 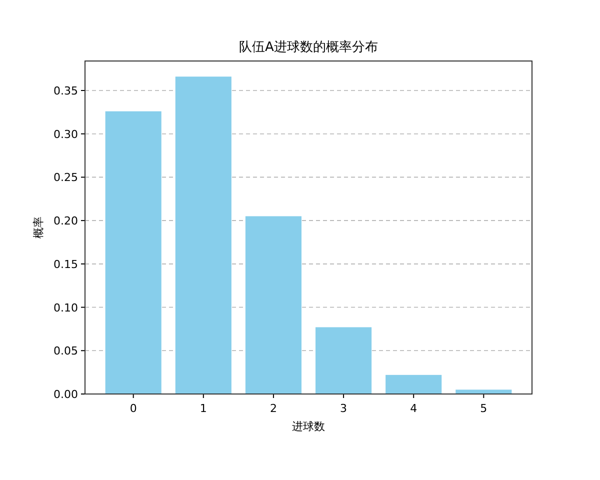 I want to click on y-tick-label: 0.35, so click(x=66, y=91).